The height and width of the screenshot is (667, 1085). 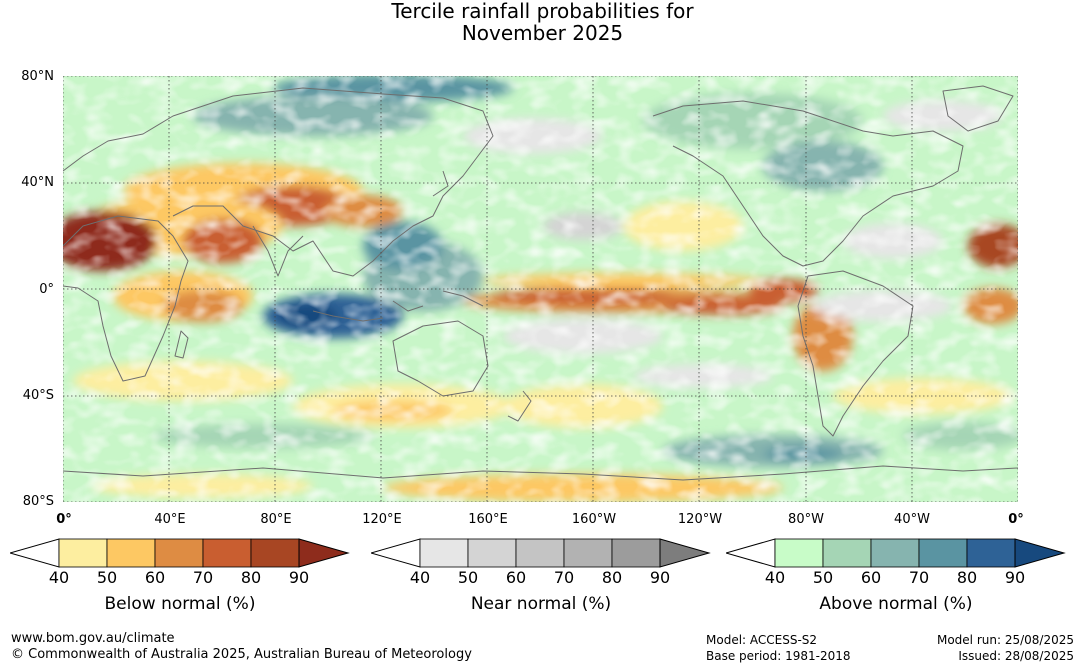 What do you see at coordinates (541, 576) in the screenshot?
I see `legend-near-normal: 40 50 60 70 80 90 Near normal (%)` at bounding box center [541, 576].